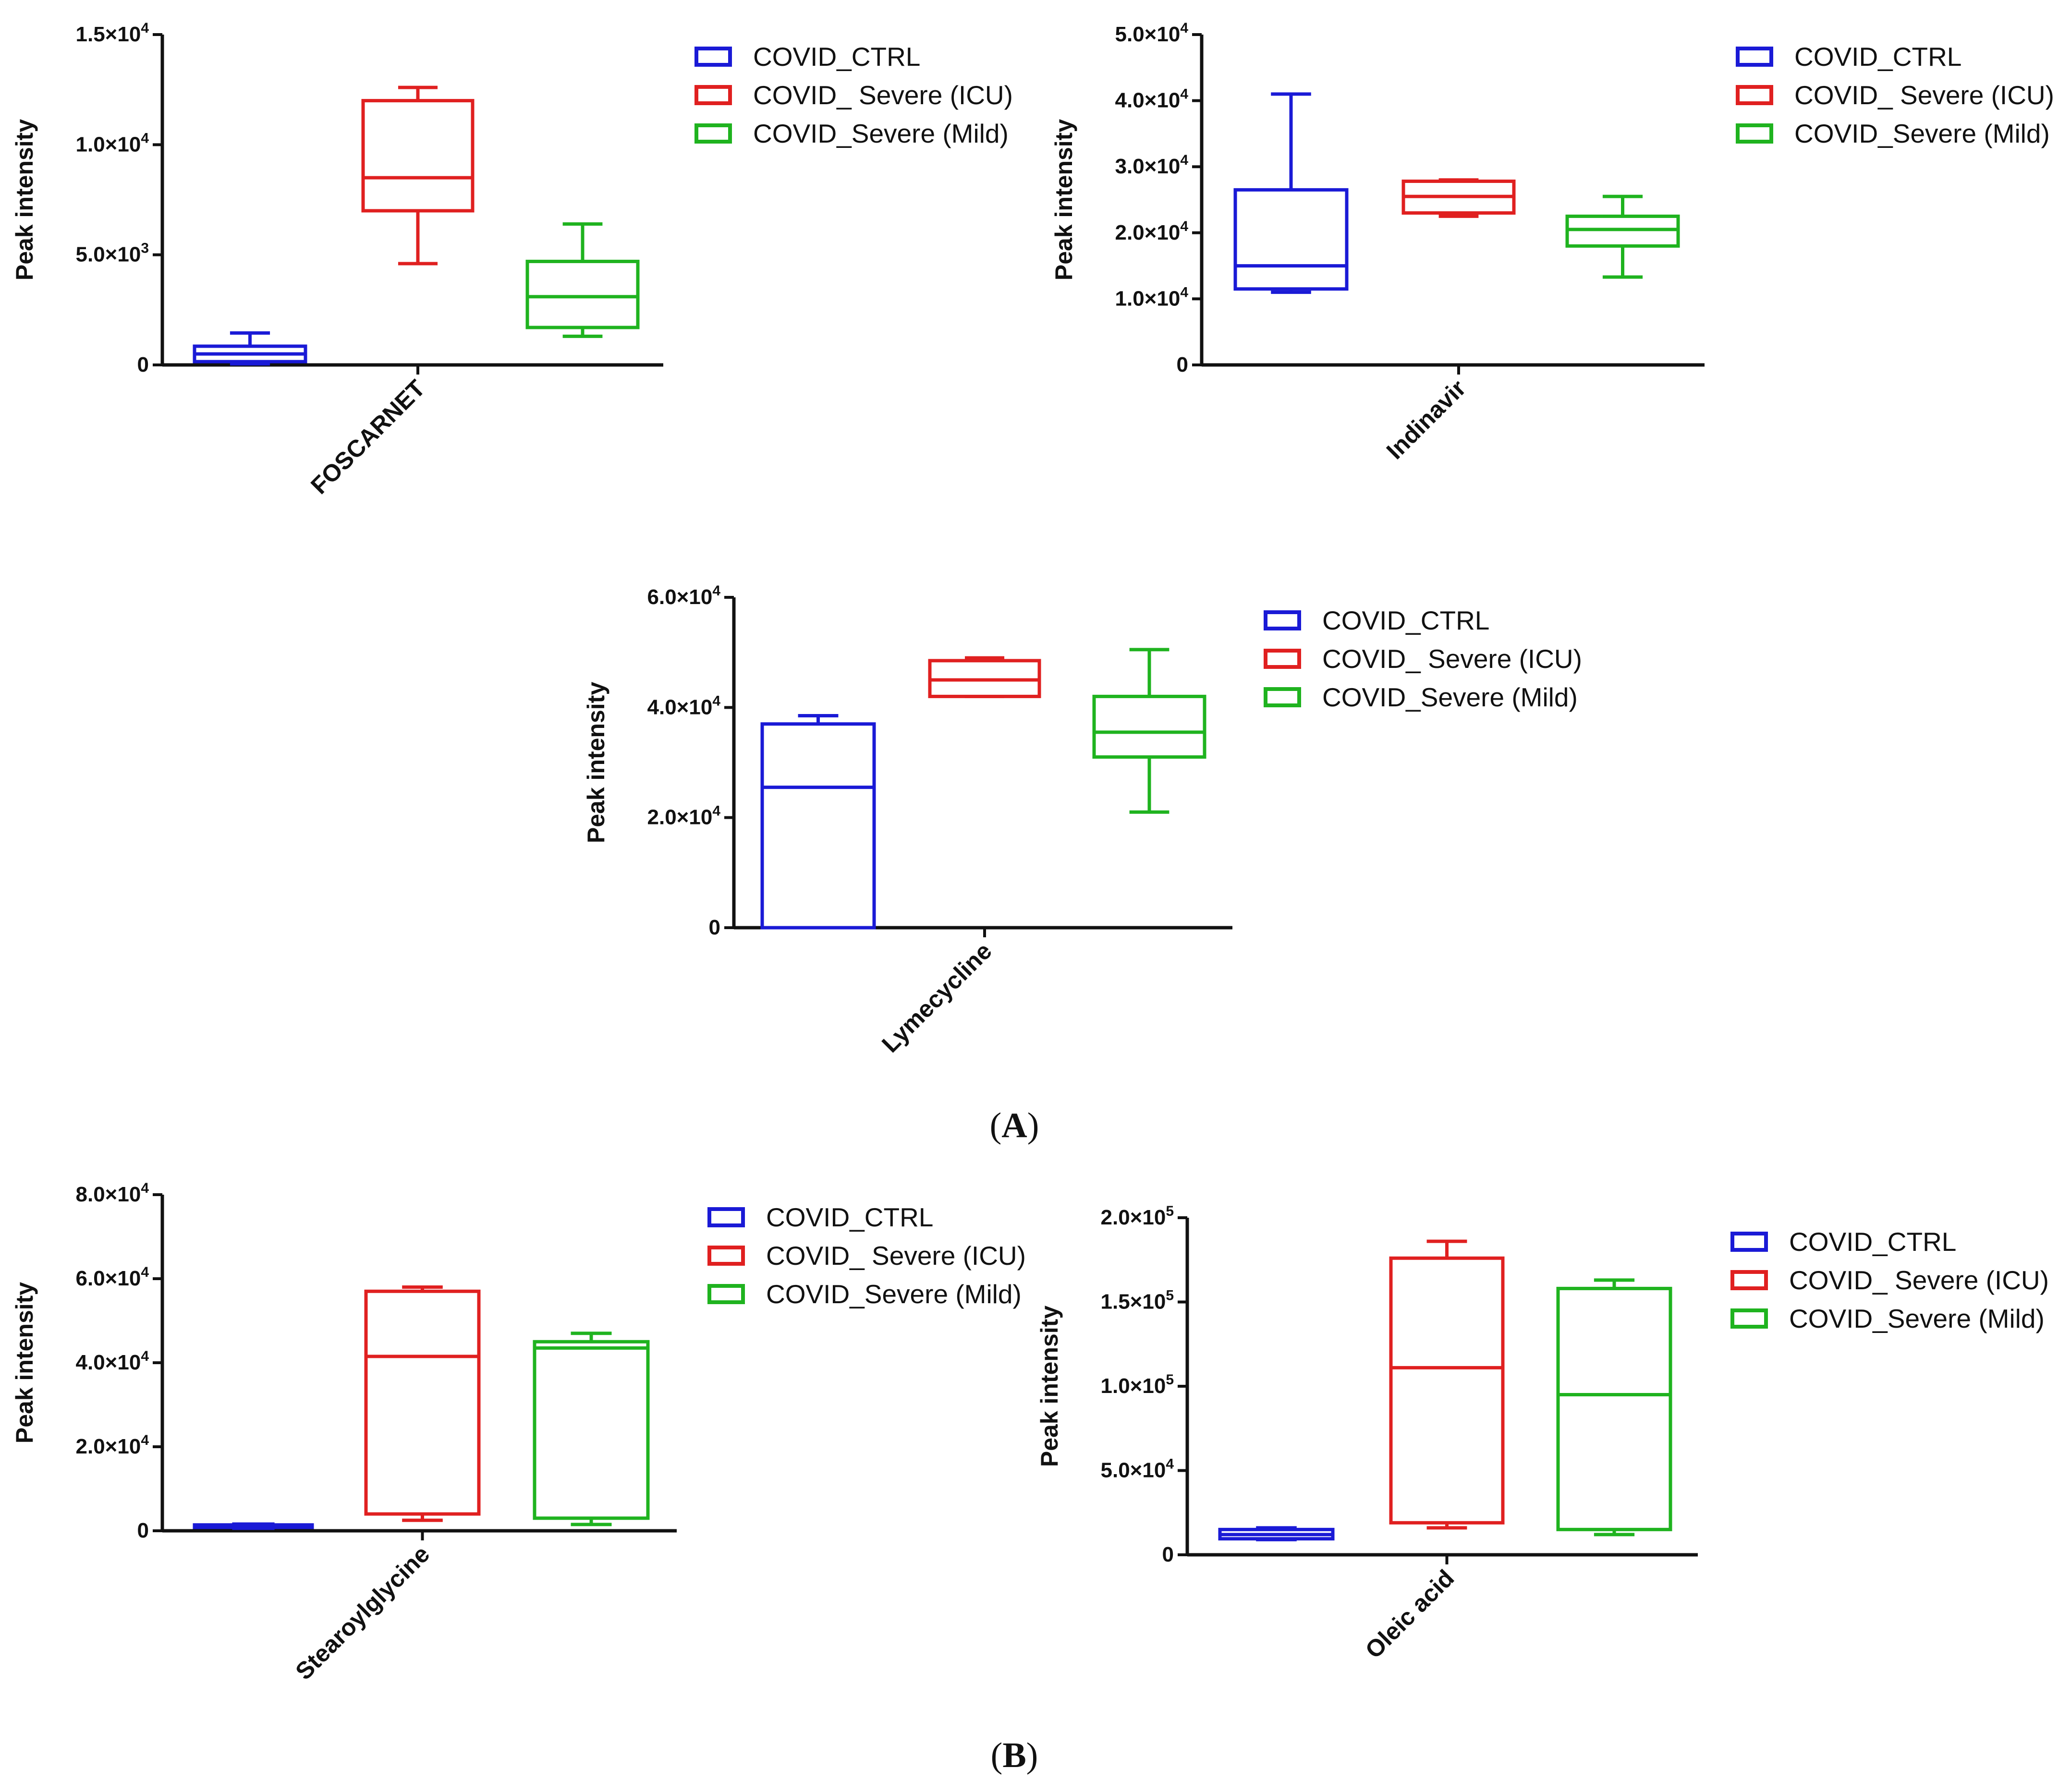 The image size is (2071, 1792). I want to click on y-tick-label: 1.0×10⁵, so click(1137, 1385).